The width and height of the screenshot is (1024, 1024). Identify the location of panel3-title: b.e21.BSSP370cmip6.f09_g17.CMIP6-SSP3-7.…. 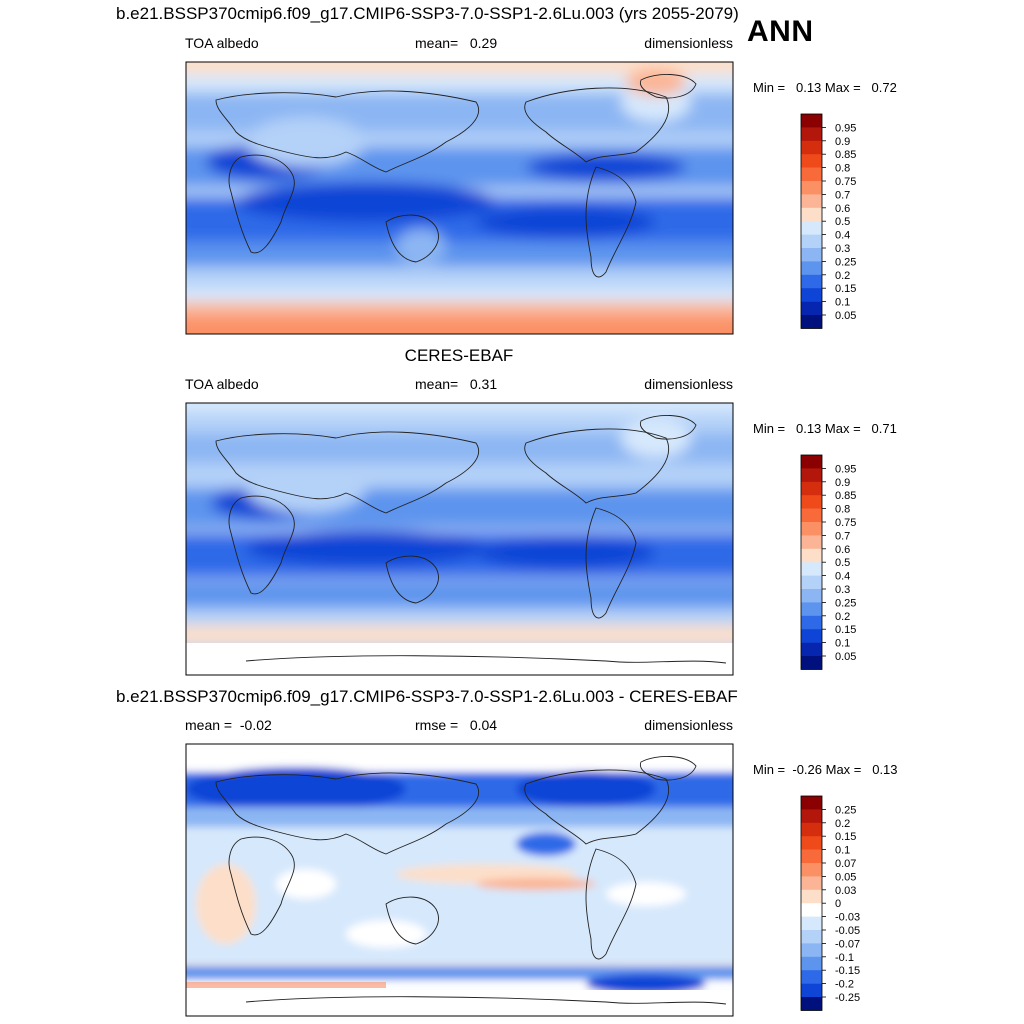
(427, 696).